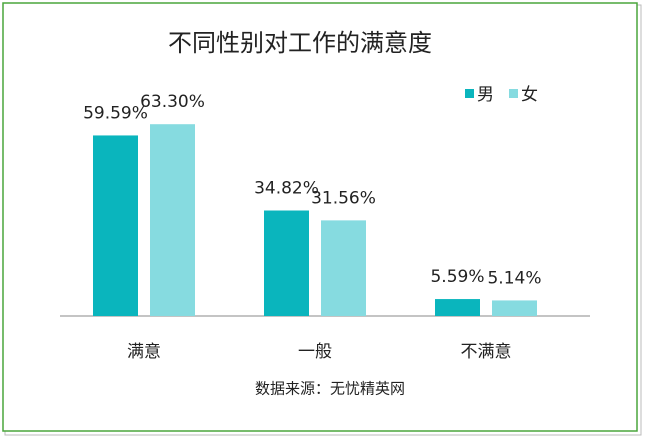 The height and width of the screenshot is (446, 649). What do you see at coordinates (300, 43) in the screenshot?
I see `chart-title: 不同性别对工作的满意度` at bounding box center [300, 43].